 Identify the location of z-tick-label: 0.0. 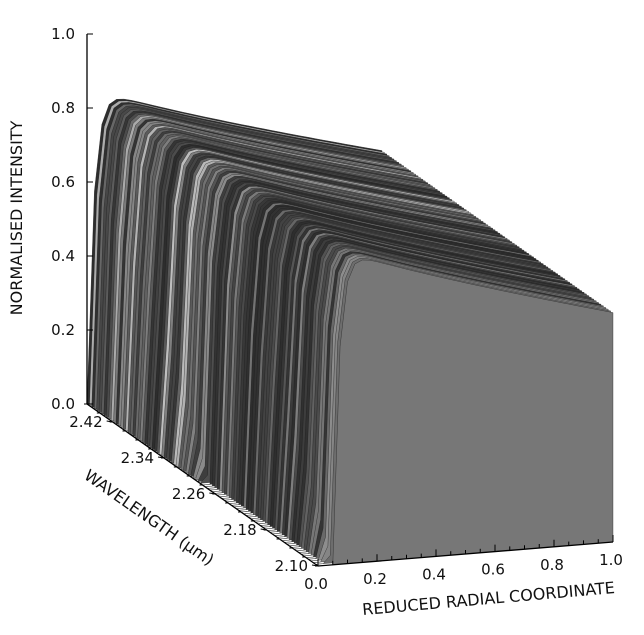
(63, 404).